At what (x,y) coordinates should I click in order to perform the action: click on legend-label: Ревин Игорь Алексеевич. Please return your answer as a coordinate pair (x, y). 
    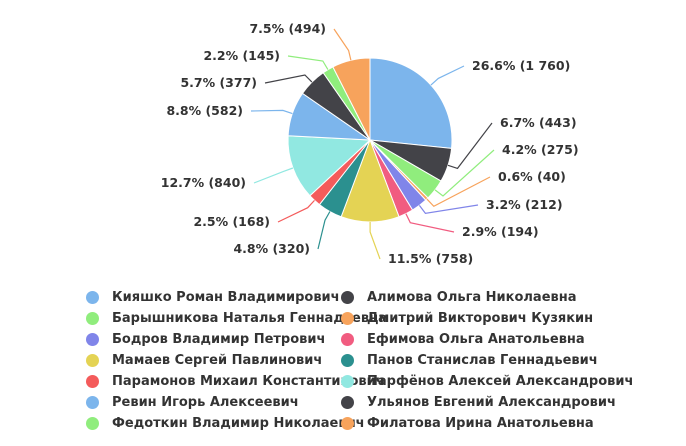
    Looking at the image, I should click on (205, 402).